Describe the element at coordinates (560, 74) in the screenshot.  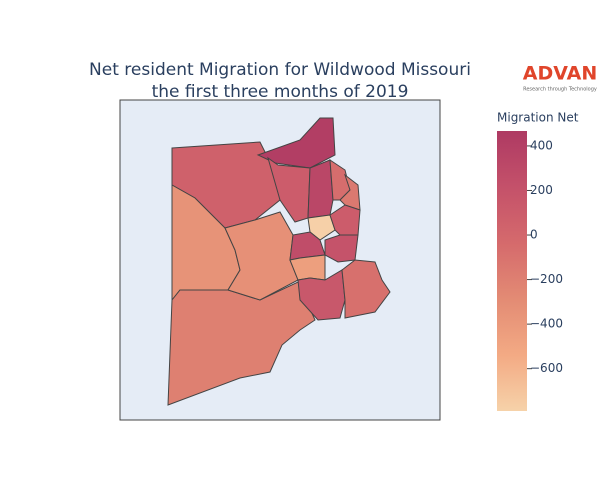
I see `logo: ADVAN` at that location.